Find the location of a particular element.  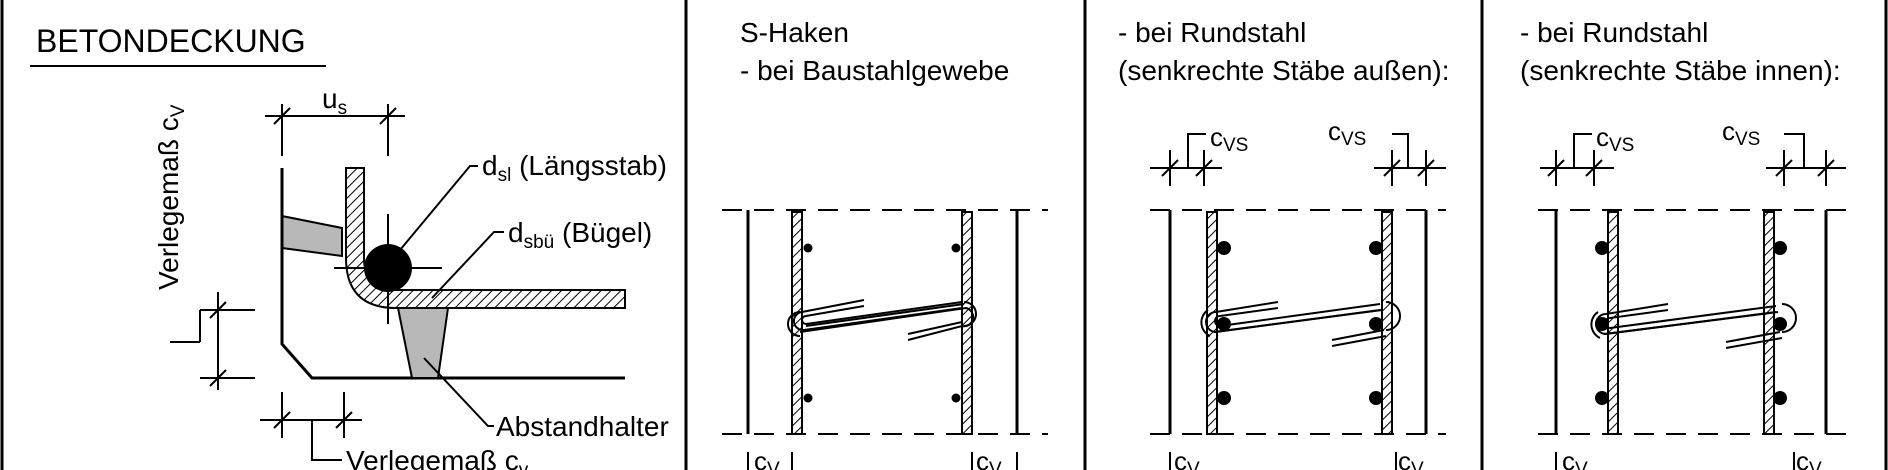

spacer-left is located at coordinates (312, 236).